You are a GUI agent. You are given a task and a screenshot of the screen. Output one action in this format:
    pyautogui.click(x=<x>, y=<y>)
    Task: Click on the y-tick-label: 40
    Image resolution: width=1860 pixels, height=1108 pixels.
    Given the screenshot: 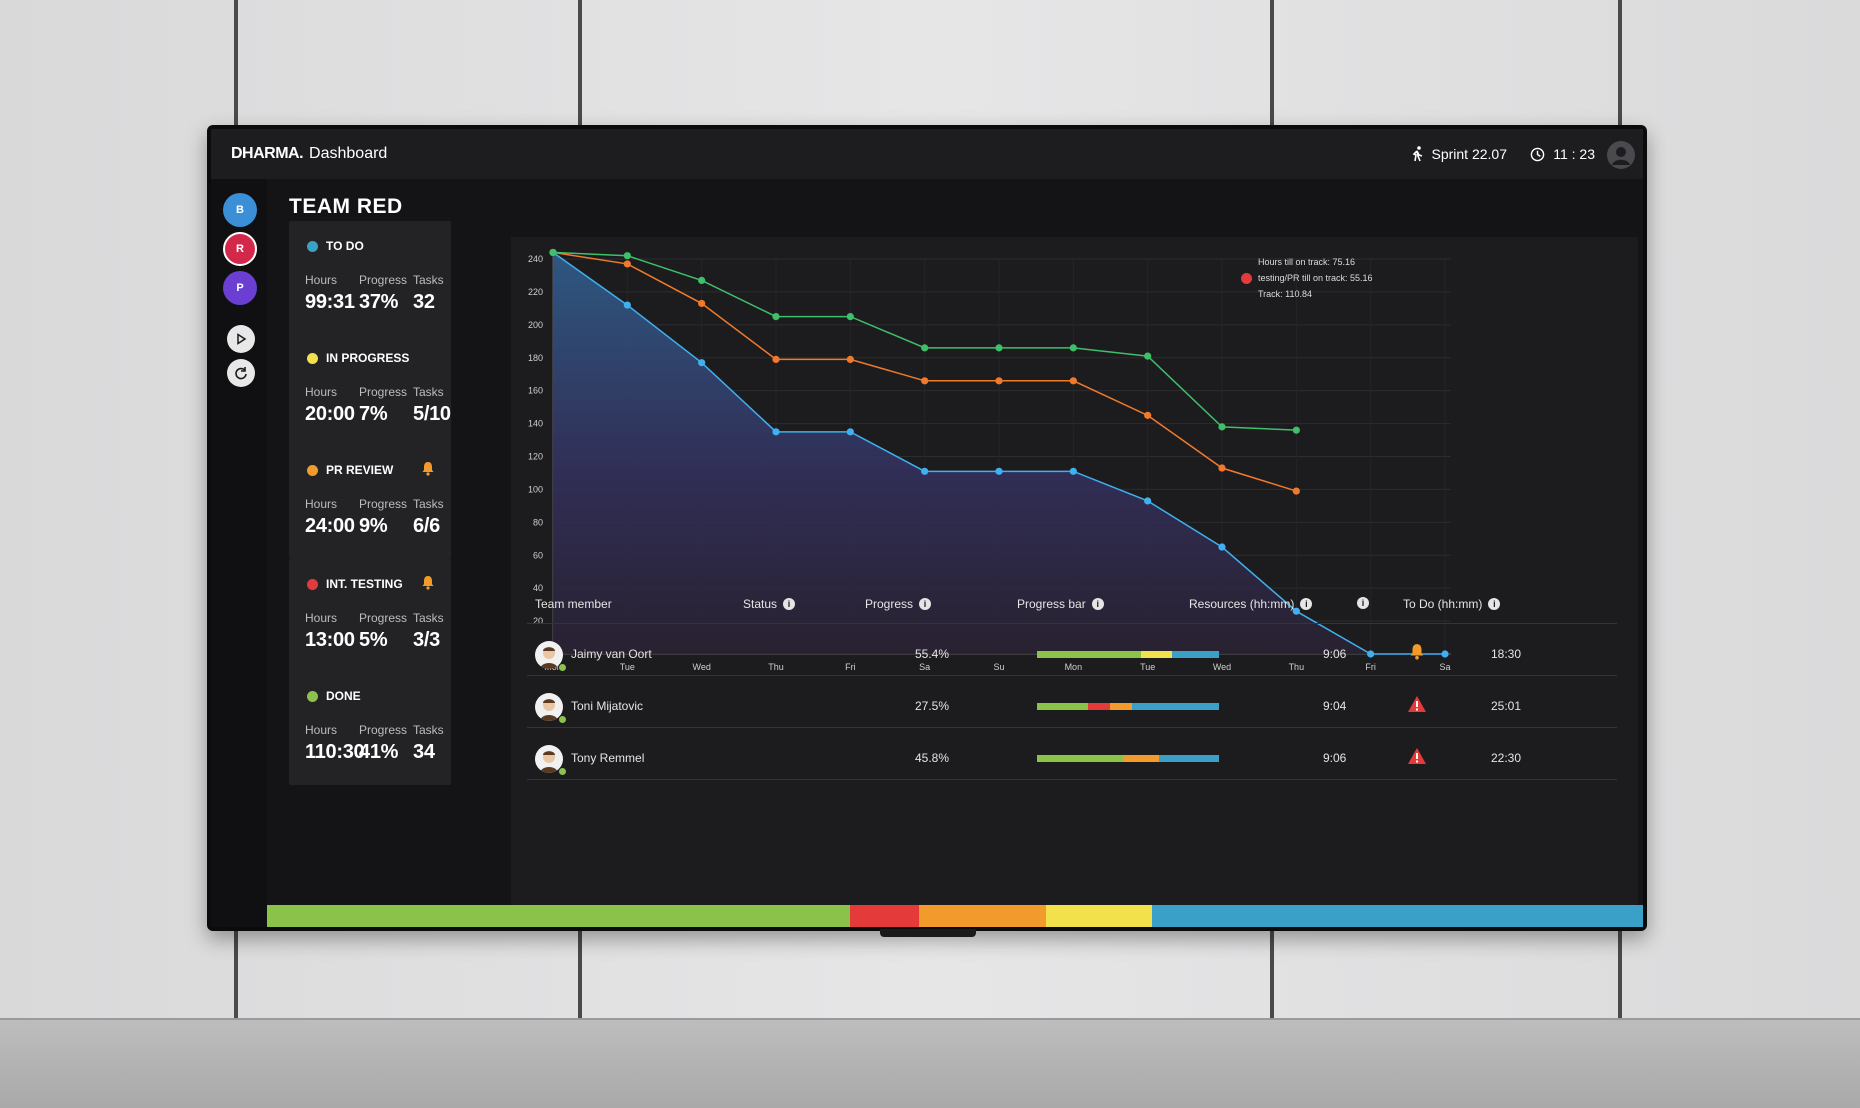 What is the action you would take?
    pyautogui.click(x=538, y=588)
    